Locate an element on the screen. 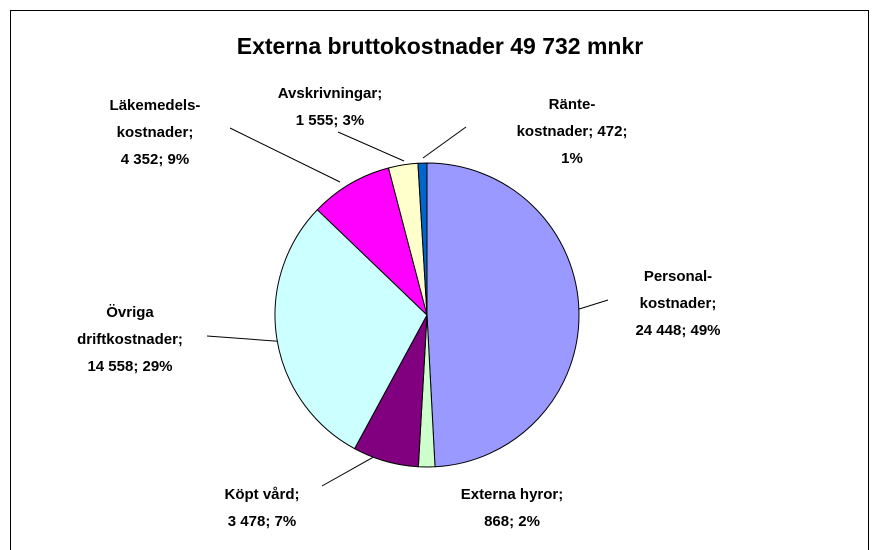 Image resolution: width=880 pixels, height=550 pixels. slice-label: Externa hyror; 868; 2% is located at coordinates (512, 508).